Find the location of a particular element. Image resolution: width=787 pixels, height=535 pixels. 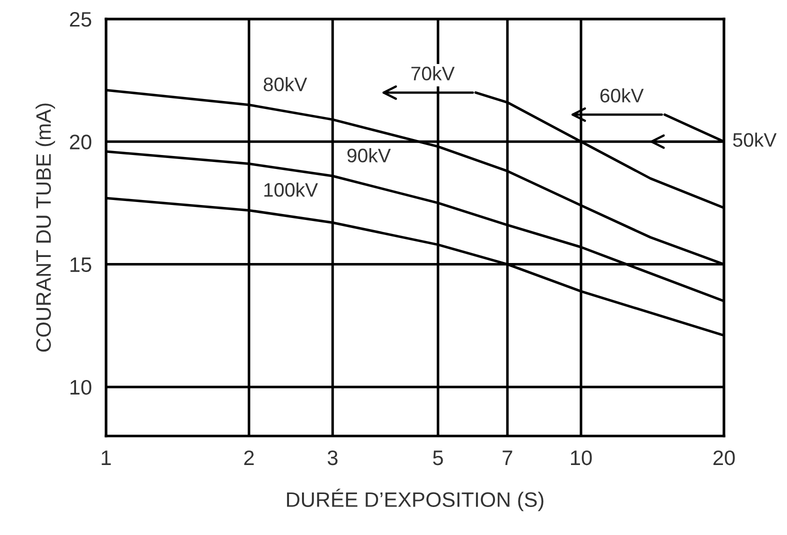

x-axis-title: DURÉE D’EXPOSITION (S) is located at coordinates (415, 500).